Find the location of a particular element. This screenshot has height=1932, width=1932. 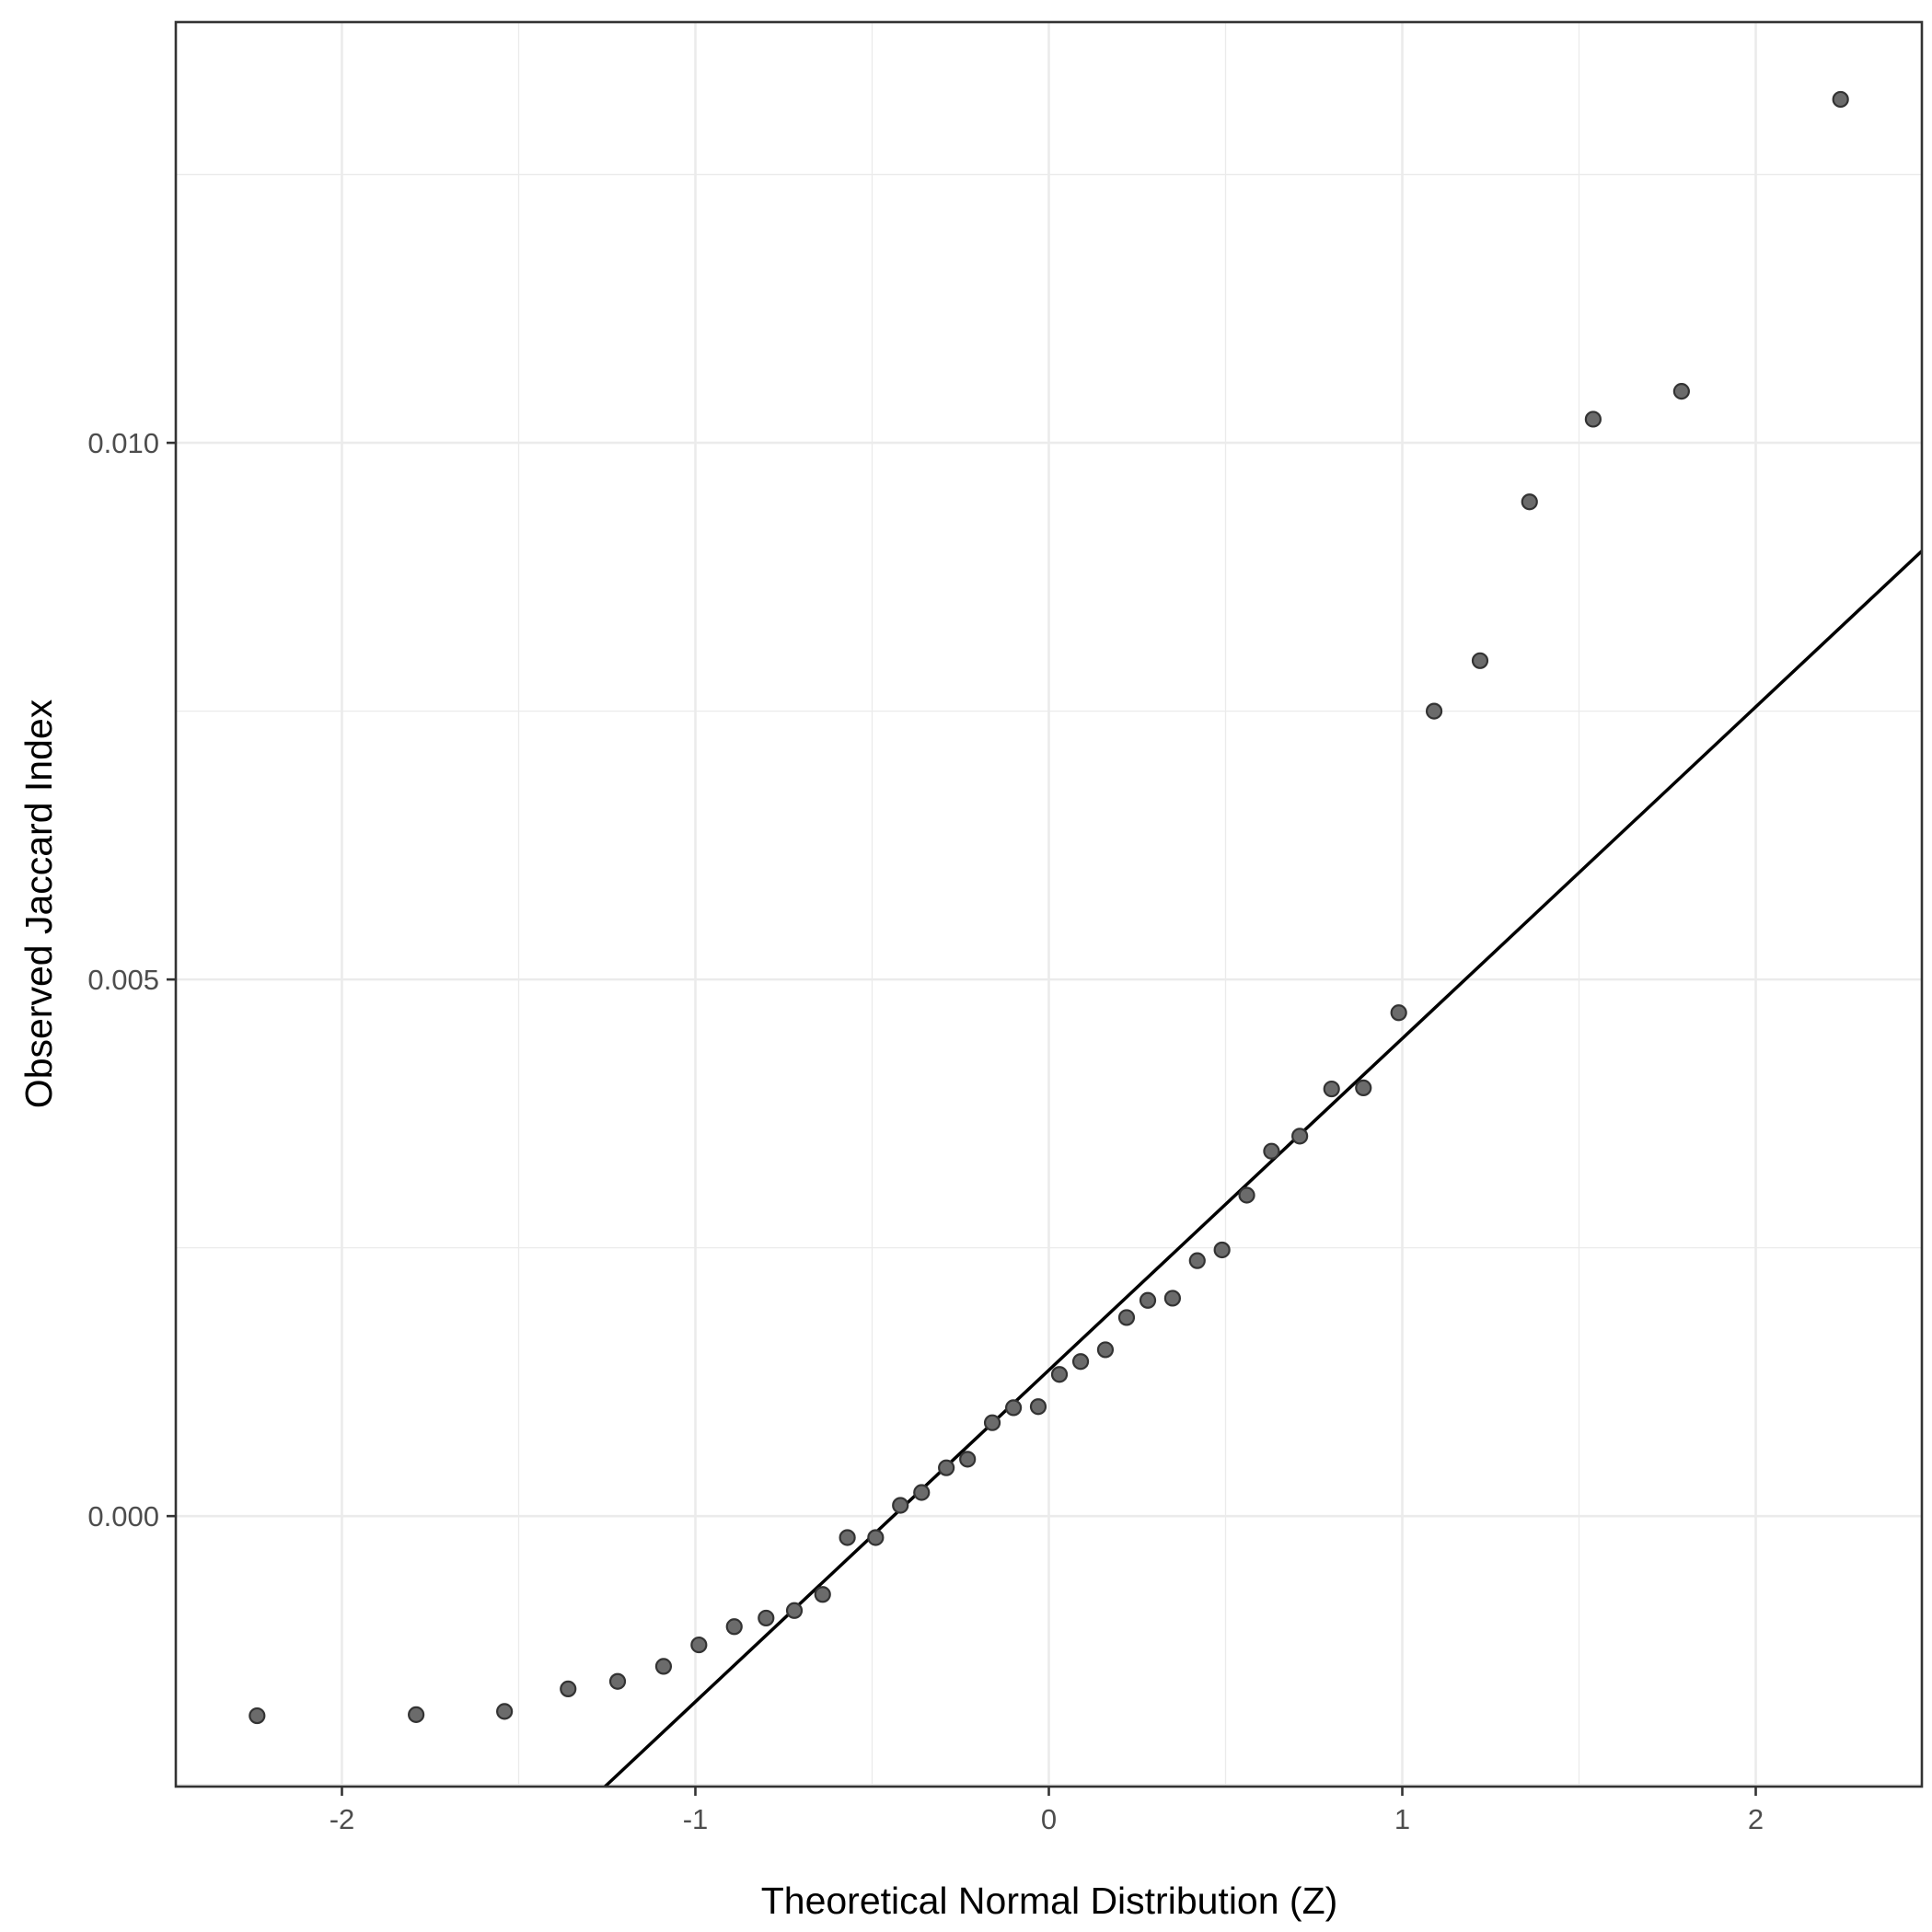

x-tick-label: 2 is located at coordinates (1756, 1819).